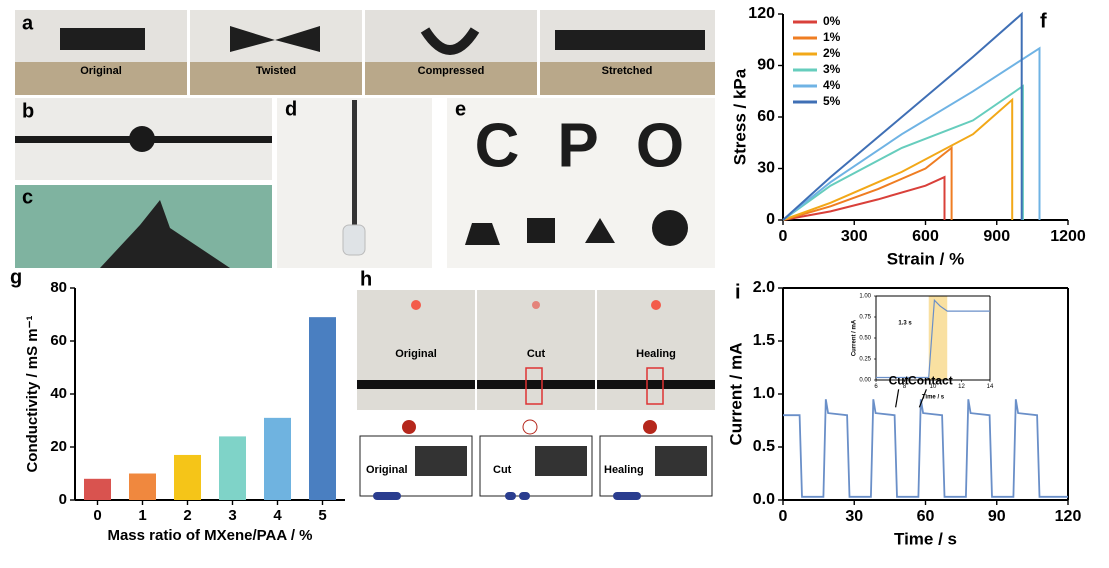 This screenshot has width=1109, height=568. I want to click on x-tick-label: 30, so click(854, 516).